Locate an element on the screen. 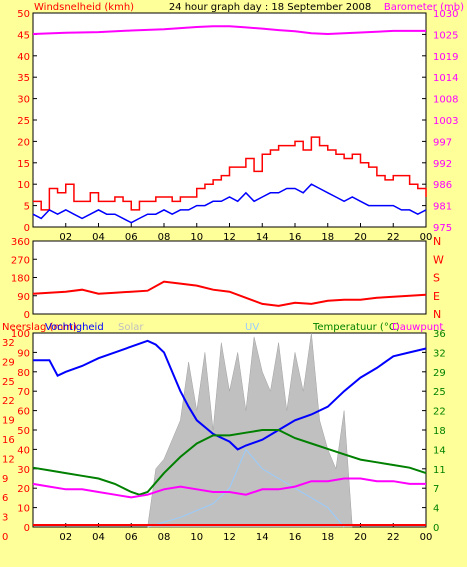 The height and width of the screenshot is (567, 467). rain-y-tick: 16 is located at coordinates (8, 440).